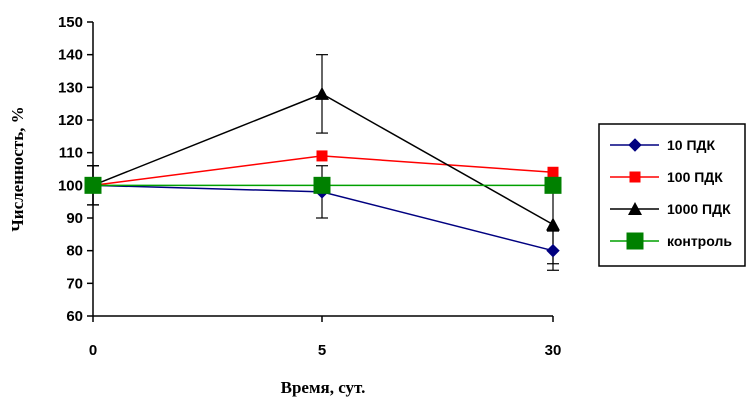  I want to click on legend-box, so click(672, 195).